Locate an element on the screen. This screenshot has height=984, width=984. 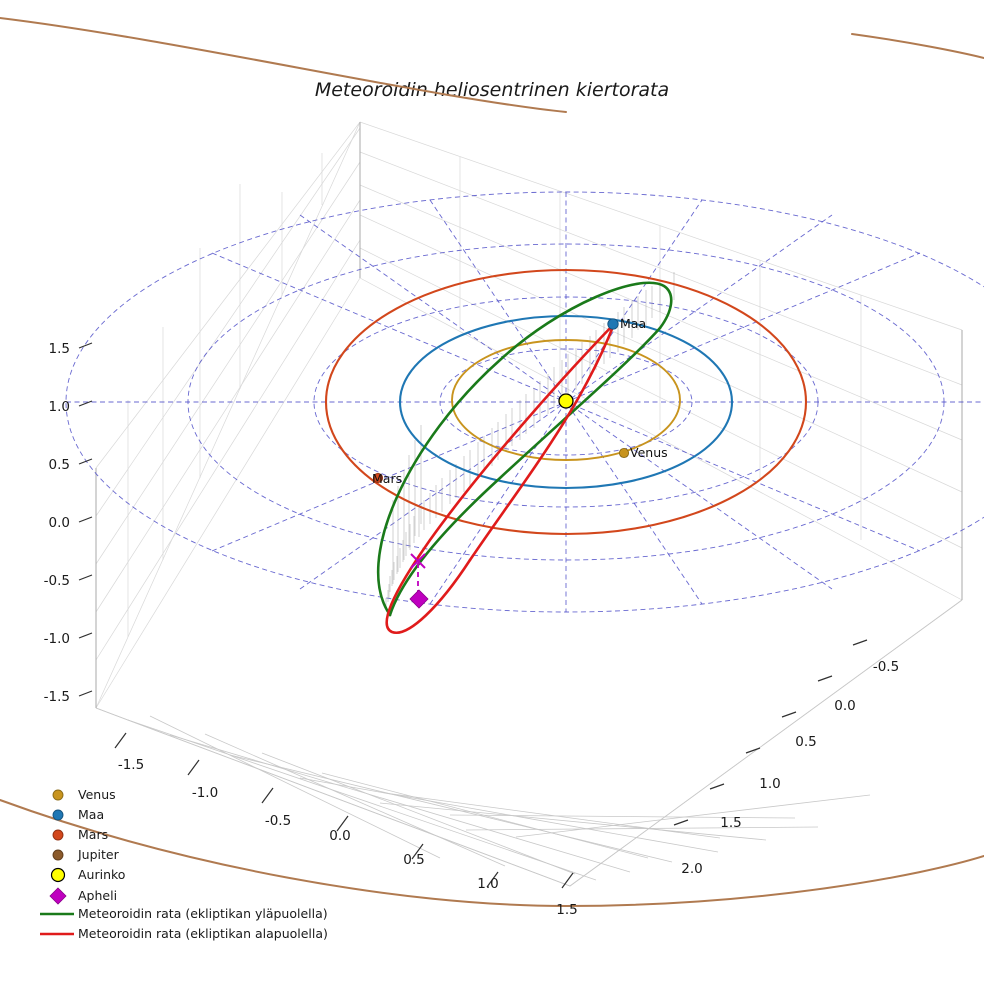
orbit-meteoroid-above is located at coordinates (524, 449).